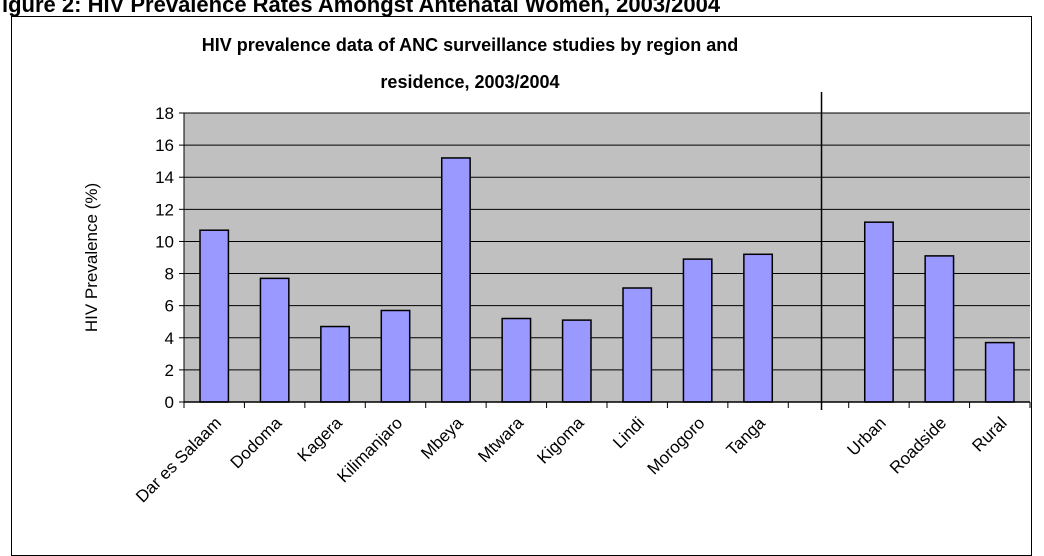 The width and height of the screenshot is (1044, 556). I want to click on x-tick-label: Lindi, so click(628, 432).